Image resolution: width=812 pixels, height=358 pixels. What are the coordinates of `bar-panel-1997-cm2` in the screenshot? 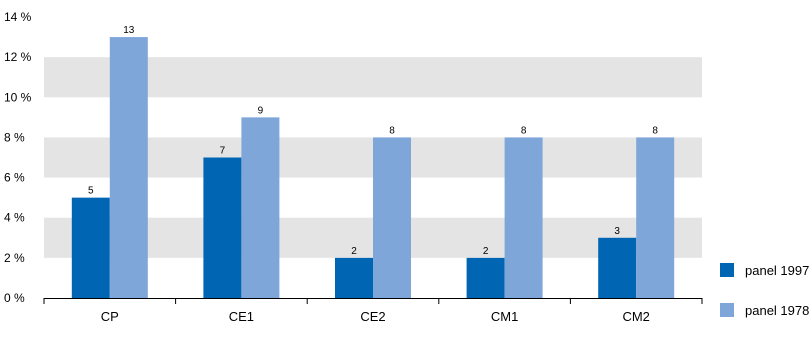 It's located at (617, 267).